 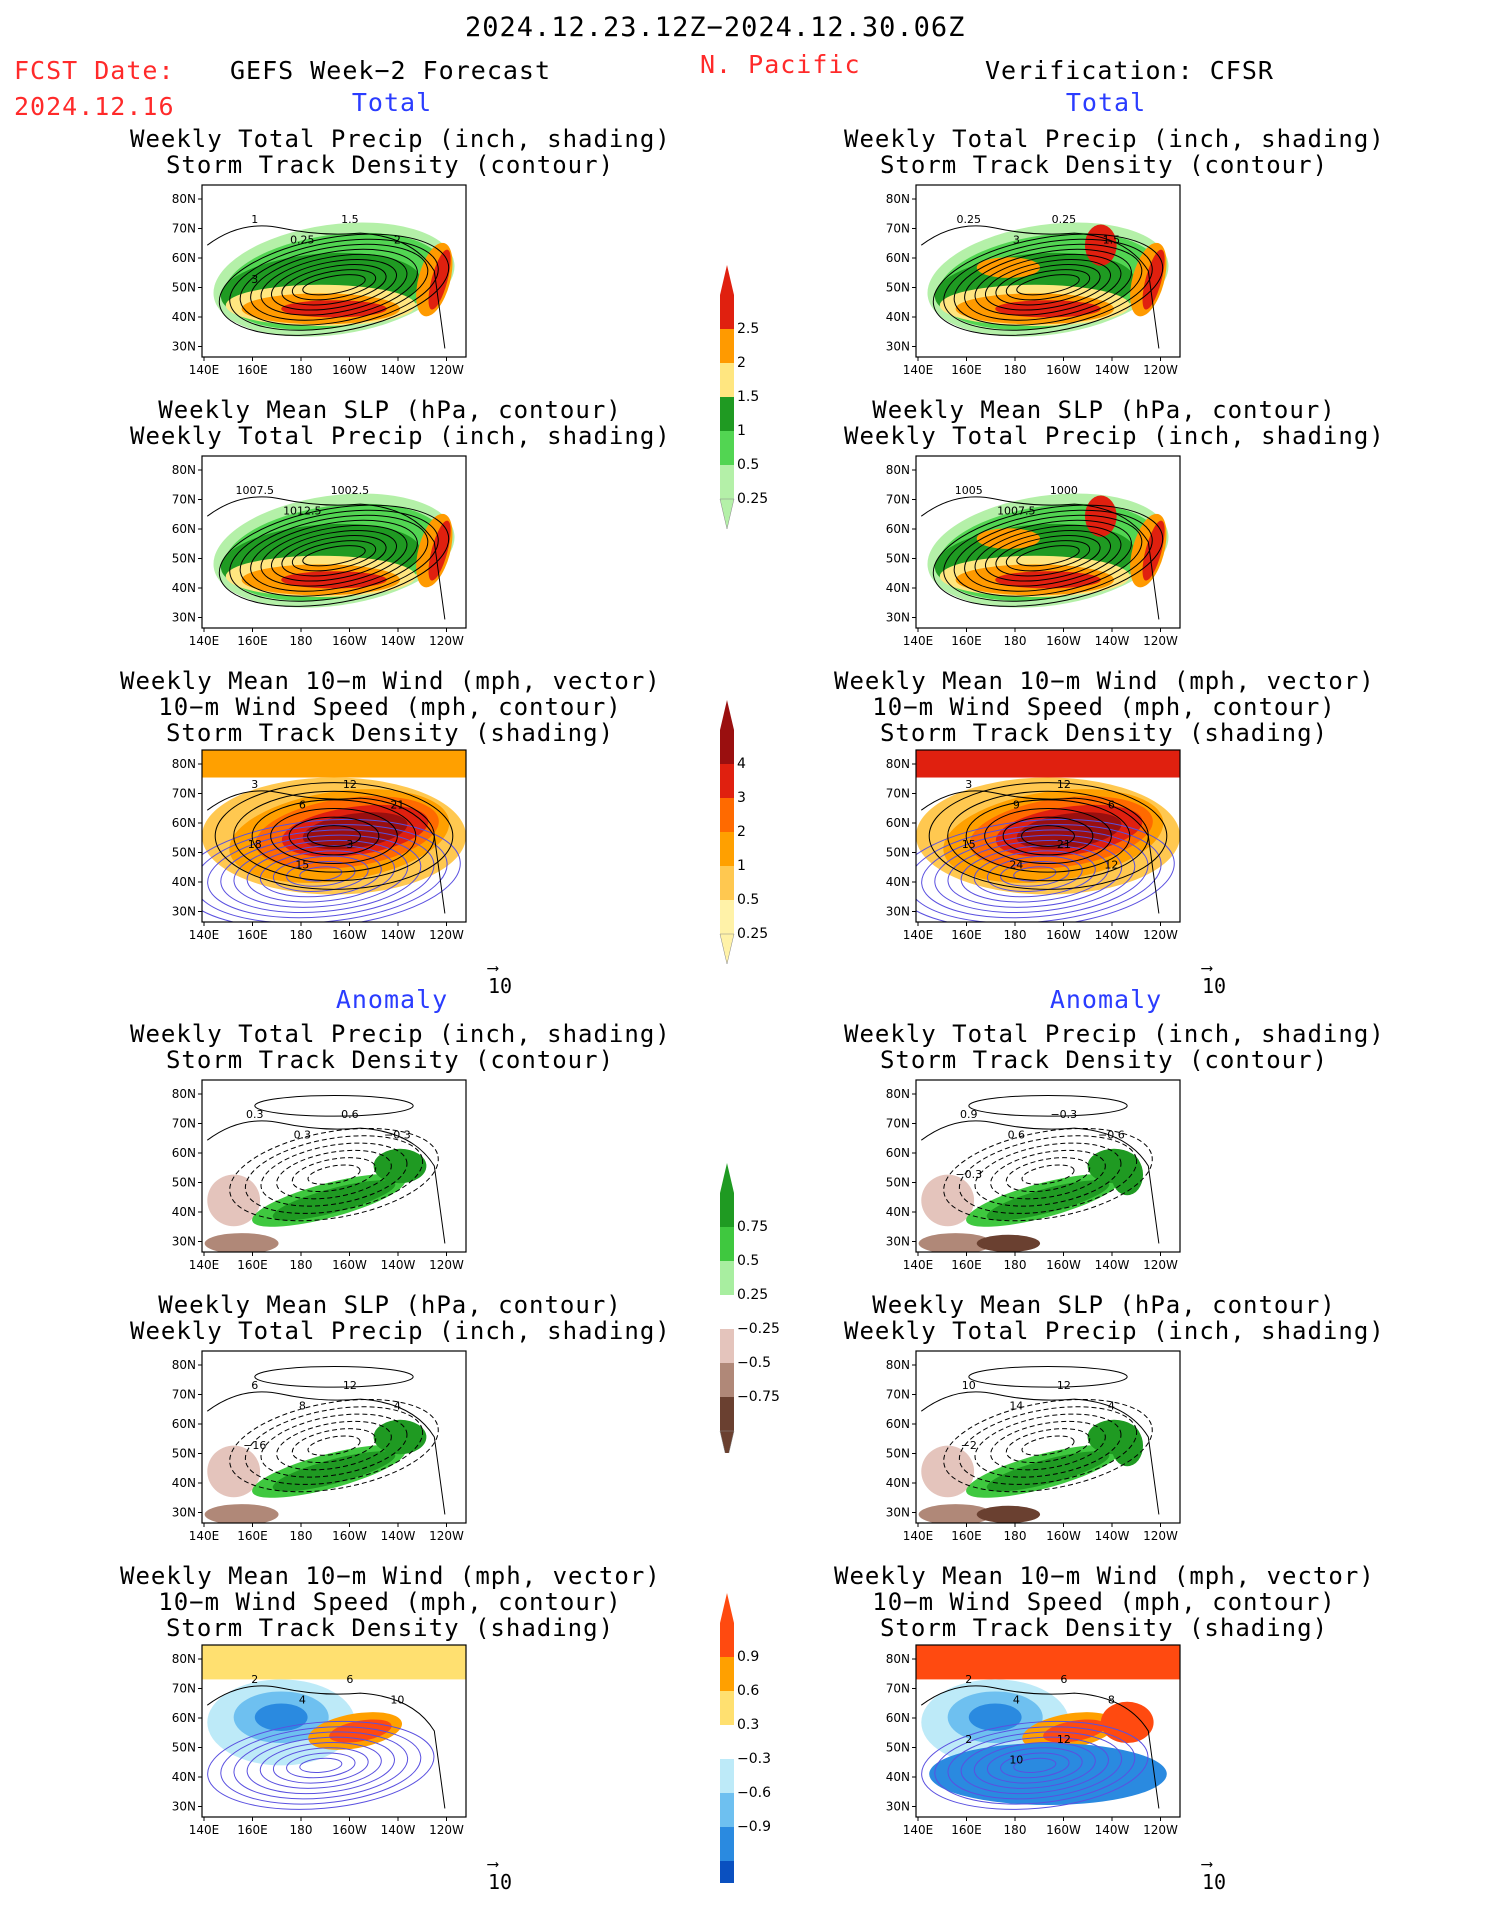 What do you see at coordinates (255, 844) in the screenshot?
I see `contour-label: 18` at bounding box center [255, 844].